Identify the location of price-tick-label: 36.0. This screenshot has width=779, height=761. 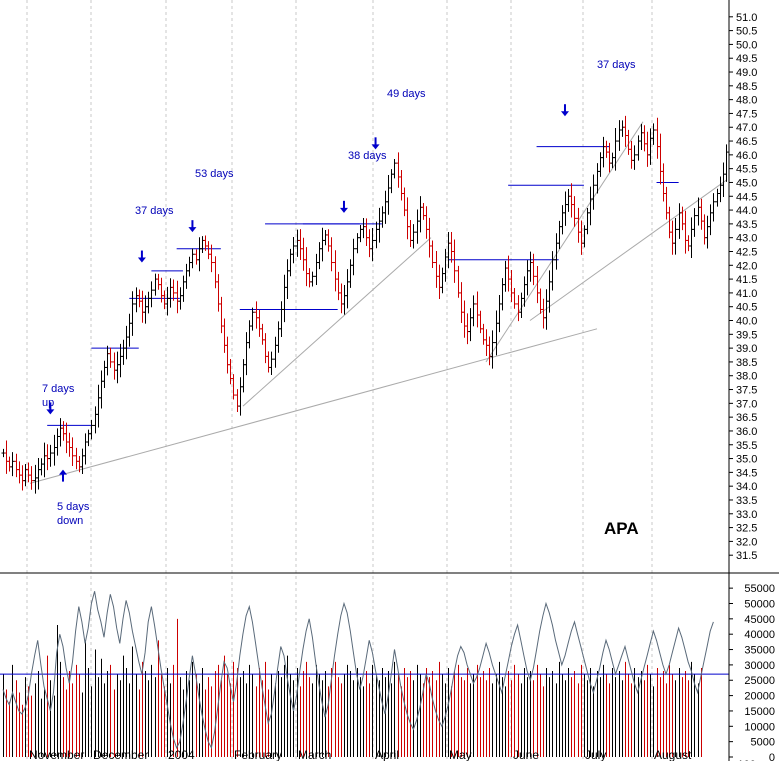
(746, 432).